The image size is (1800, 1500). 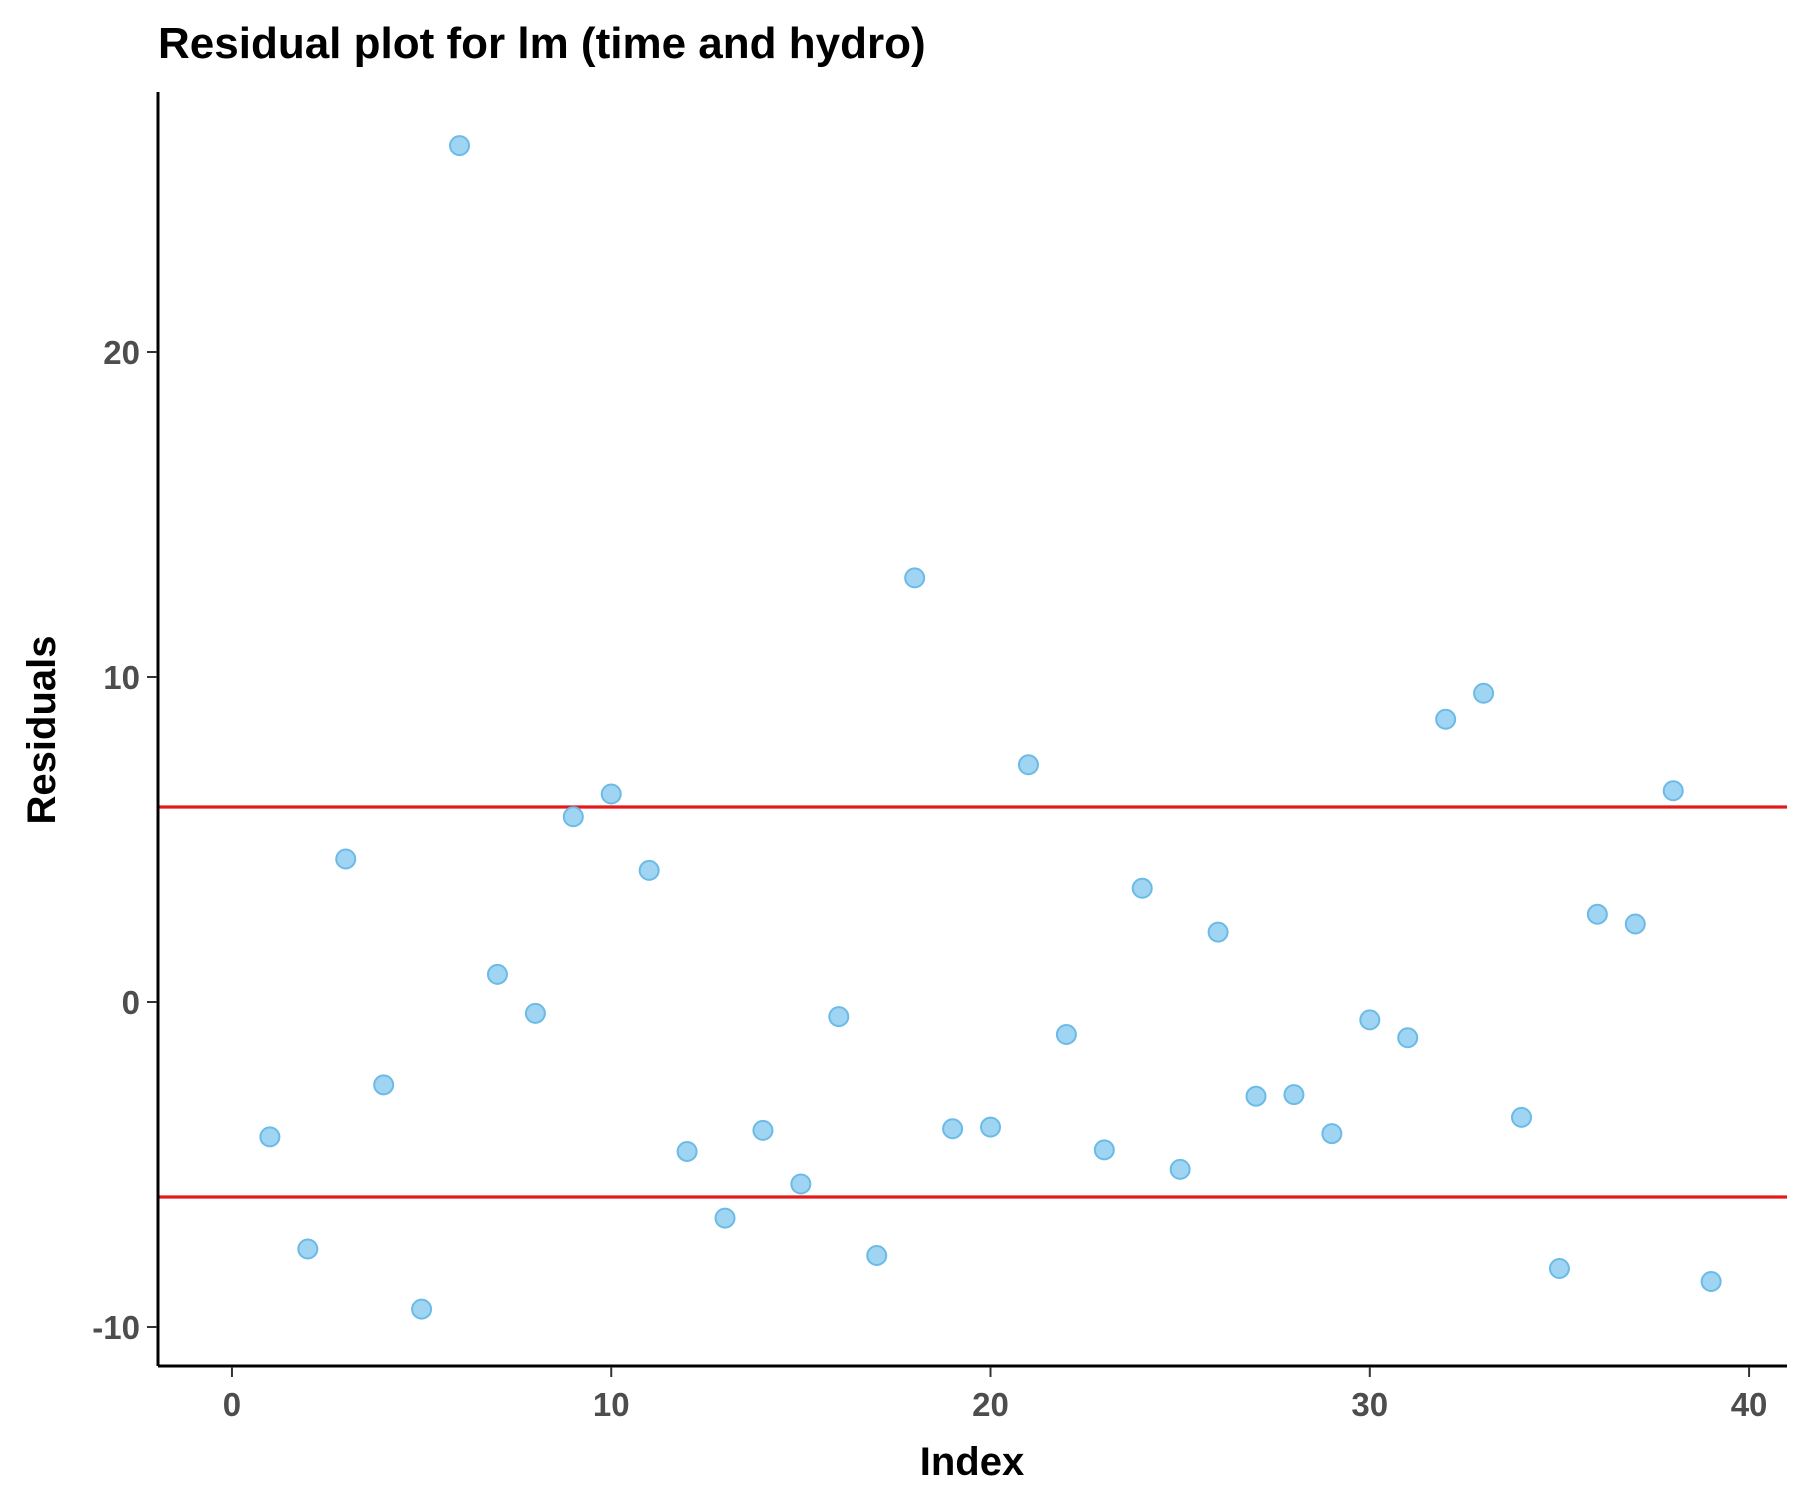 What do you see at coordinates (611, 1404) in the screenshot?
I see `x-tick-label: 10` at bounding box center [611, 1404].